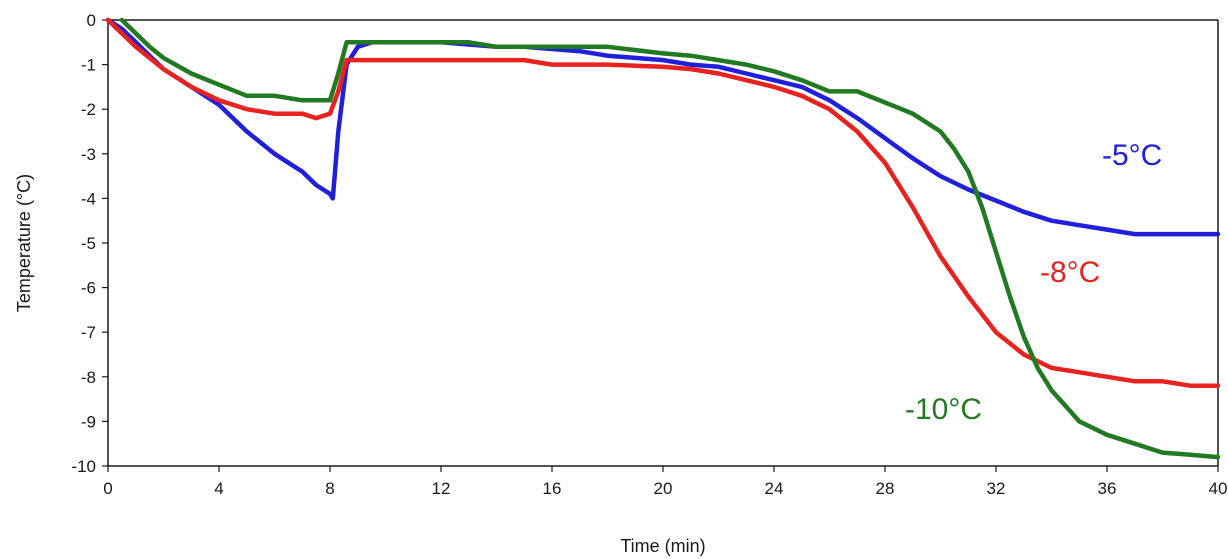 This screenshot has width=1228, height=559. What do you see at coordinates (774, 488) in the screenshot?
I see `x-tick-label: 24` at bounding box center [774, 488].